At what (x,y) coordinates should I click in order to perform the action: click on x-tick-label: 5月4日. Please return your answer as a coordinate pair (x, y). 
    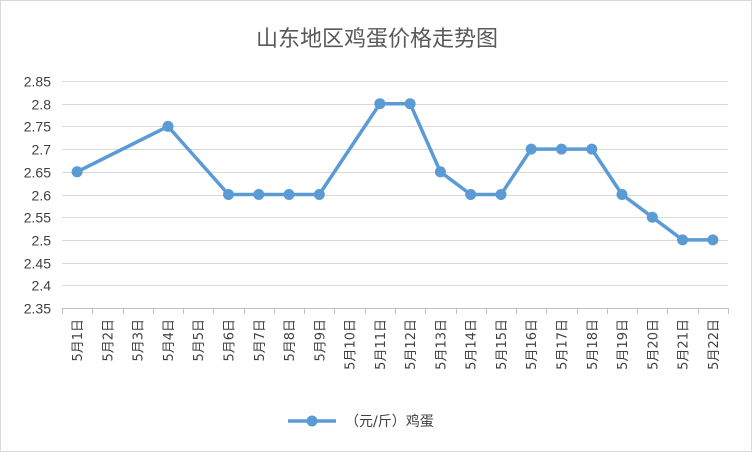
    Looking at the image, I should click on (169, 340).